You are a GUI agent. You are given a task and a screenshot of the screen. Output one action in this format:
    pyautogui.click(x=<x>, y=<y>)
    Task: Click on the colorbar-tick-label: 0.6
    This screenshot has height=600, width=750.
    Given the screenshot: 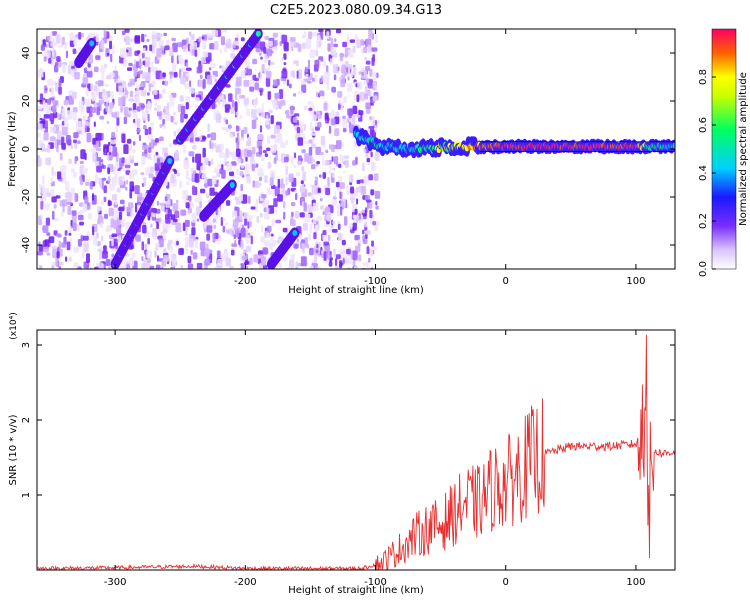 What is the action you would take?
    pyautogui.click(x=703, y=125)
    